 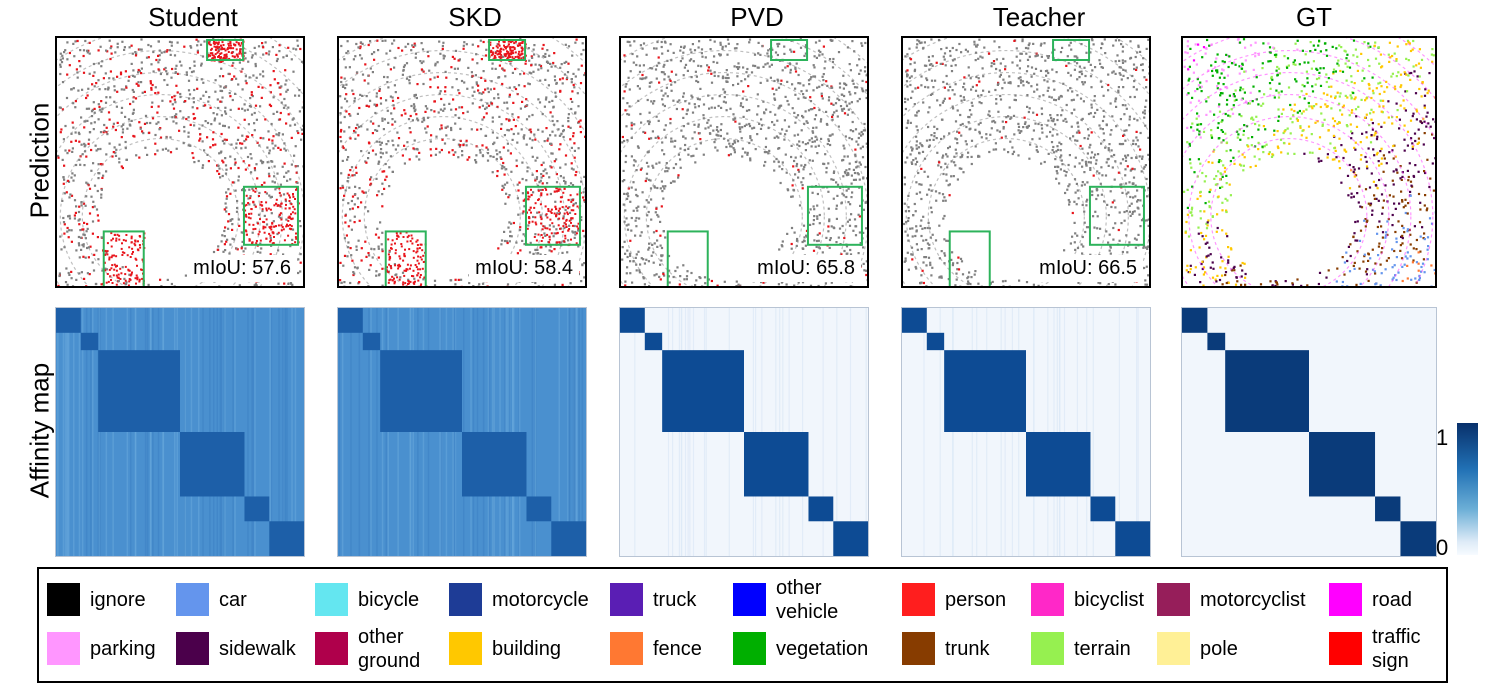 What do you see at coordinates (806, 268) in the screenshot?
I see `miou-label-pvd: mIoU: 65.8` at bounding box center [806, 268].